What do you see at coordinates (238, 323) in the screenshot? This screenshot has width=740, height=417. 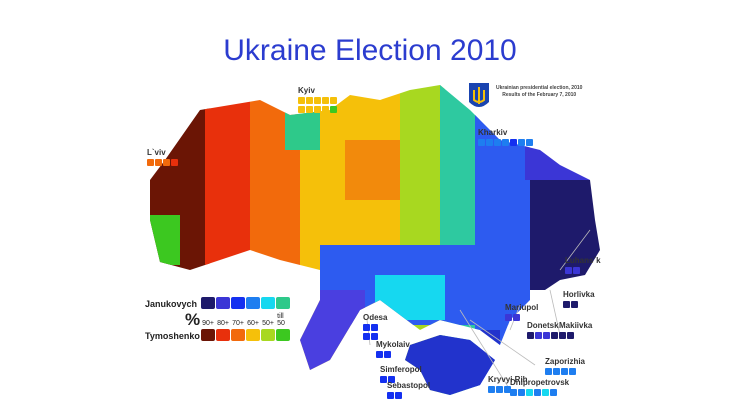 I see `legend-level: 70+` at bounding box center [238, 323].